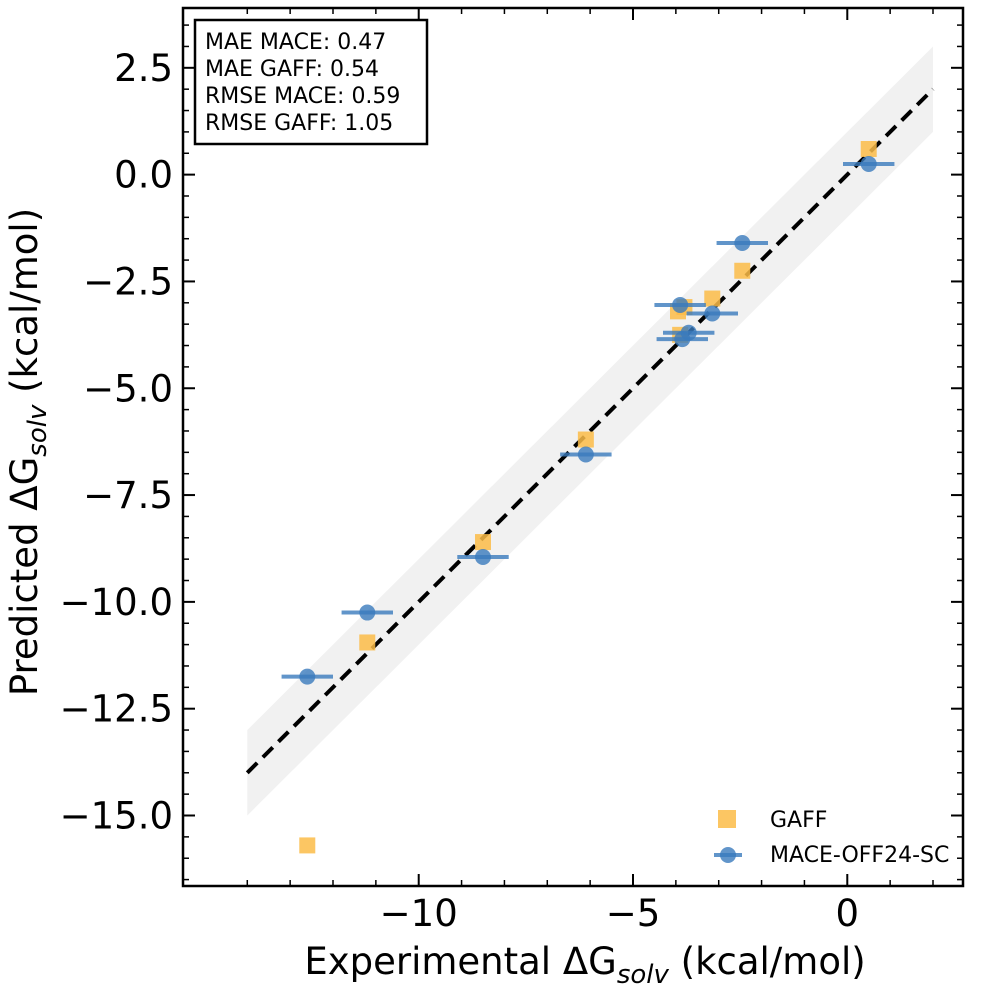  Describe the element at coordinates (295, 42) in the screenshot. I see `stats-line-mae-mace: MAE MACE: 0.47` at that location.